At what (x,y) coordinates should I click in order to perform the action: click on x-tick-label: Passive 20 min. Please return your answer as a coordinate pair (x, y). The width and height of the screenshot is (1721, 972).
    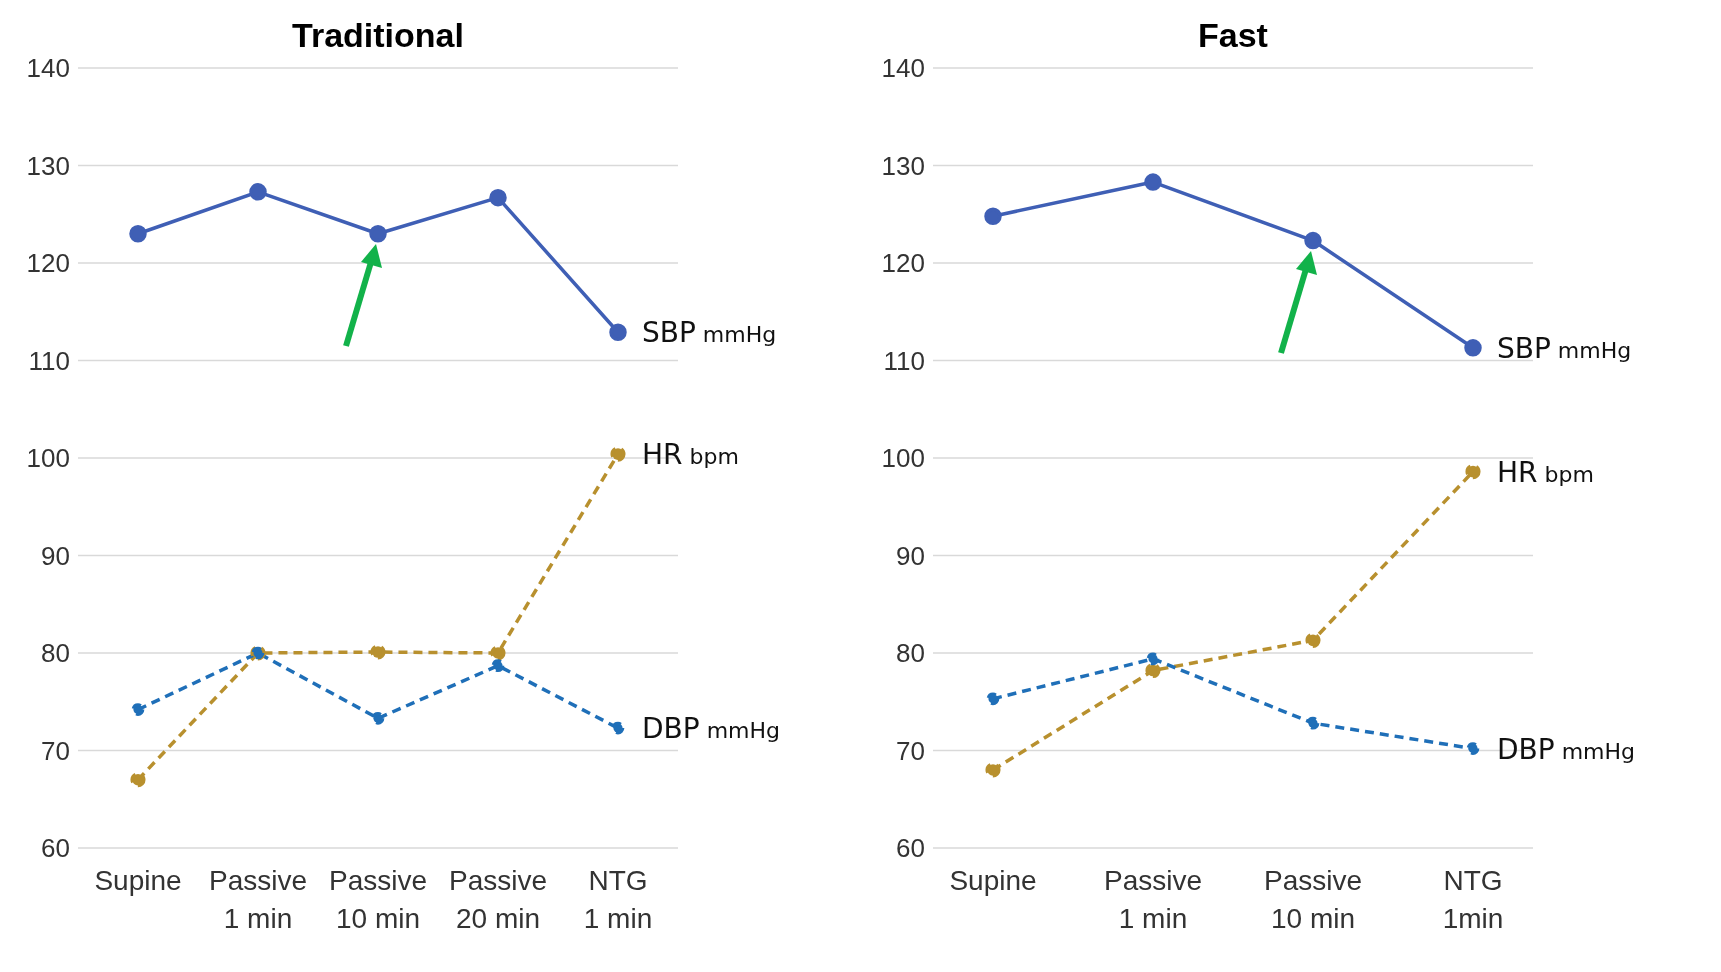
    Looking at the image, I should click on (498, 899).